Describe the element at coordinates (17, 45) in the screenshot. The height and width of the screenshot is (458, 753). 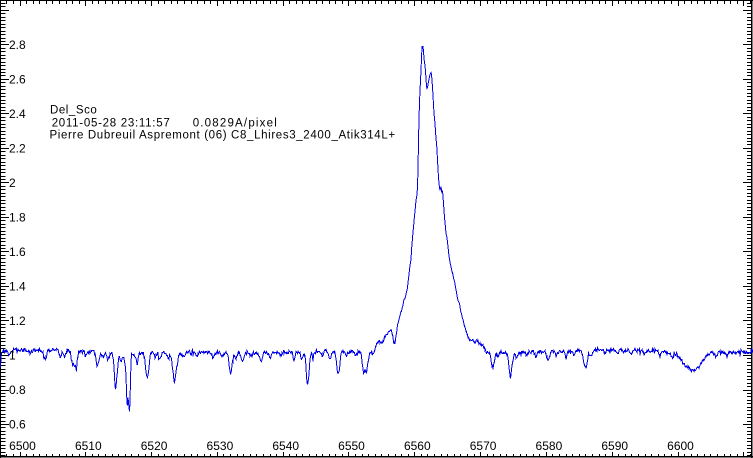
I see `svg-text: 2.8` at that location.